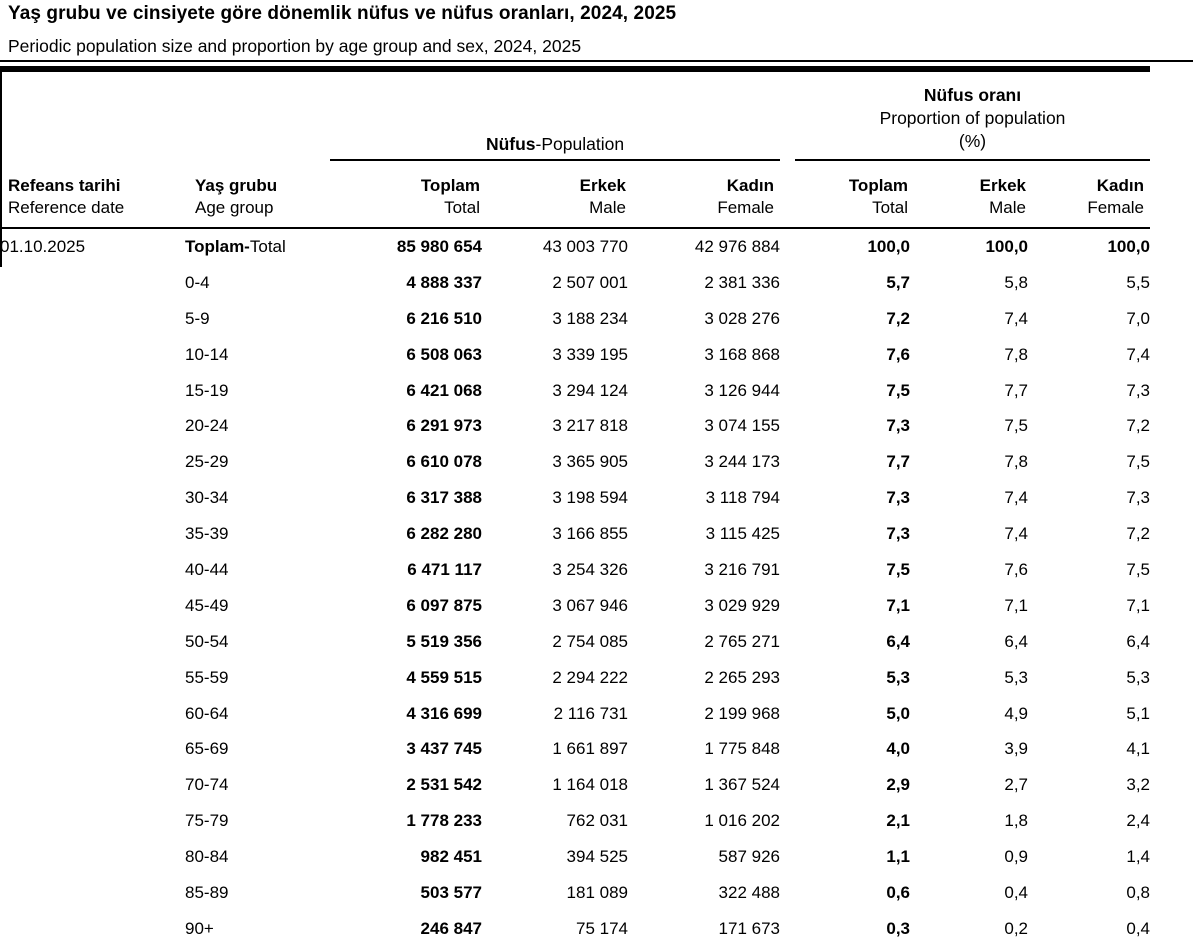  Describe the element at coordinates (878, 196) in the screenshot. I see `column-header-prop-total: Toplam Total` at that location.